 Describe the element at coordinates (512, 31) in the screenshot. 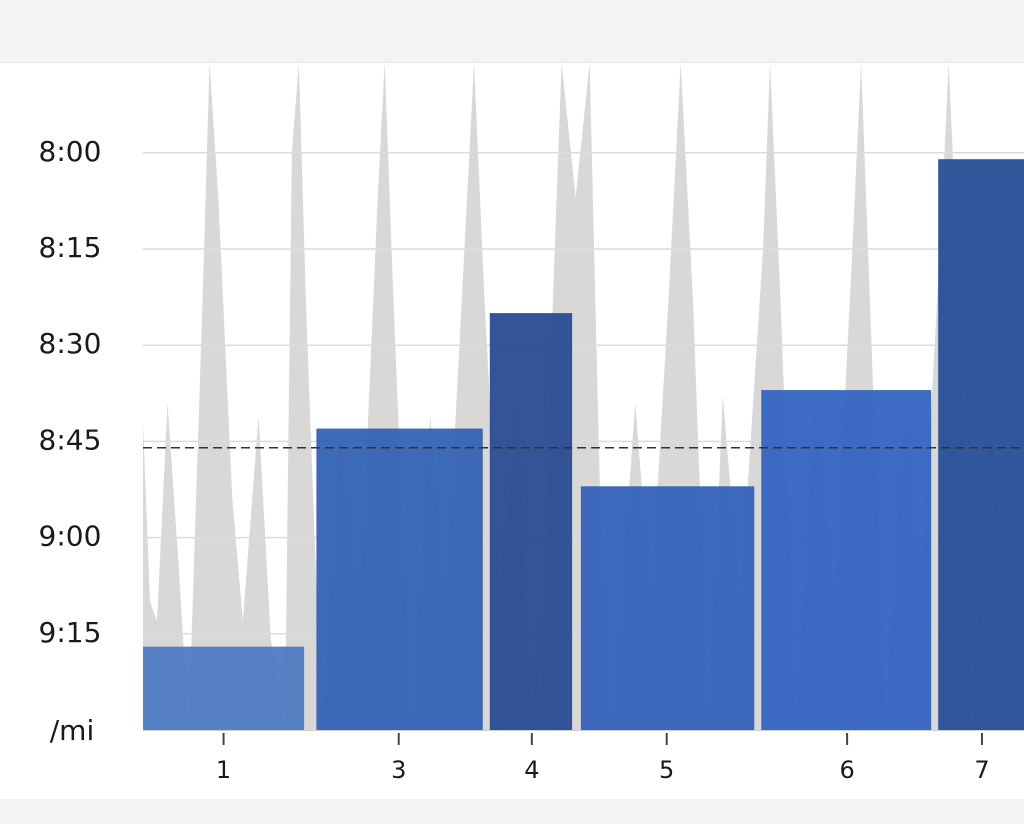

I see `top-bar` at that location.